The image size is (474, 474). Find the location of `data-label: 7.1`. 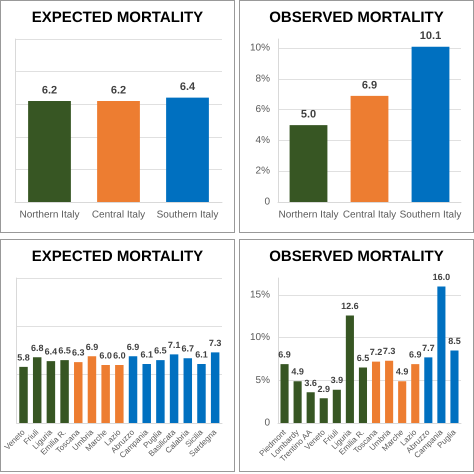

data-label: 7.1 is located at coordinates (174, 345).